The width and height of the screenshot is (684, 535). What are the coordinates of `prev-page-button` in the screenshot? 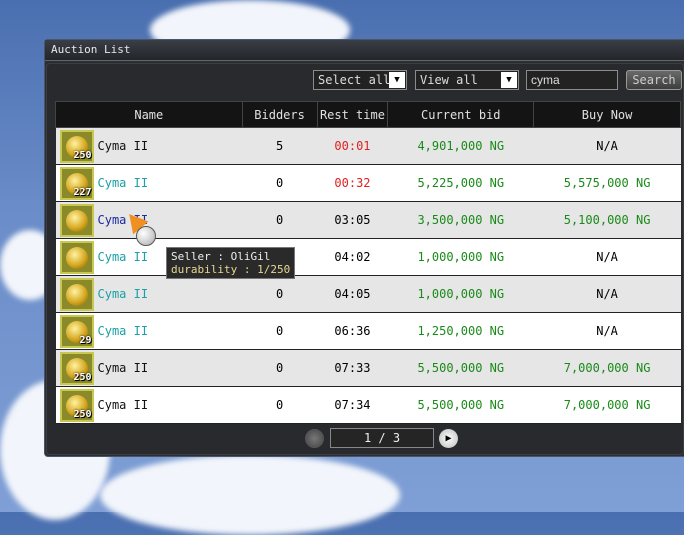 It's located at (314, 438).